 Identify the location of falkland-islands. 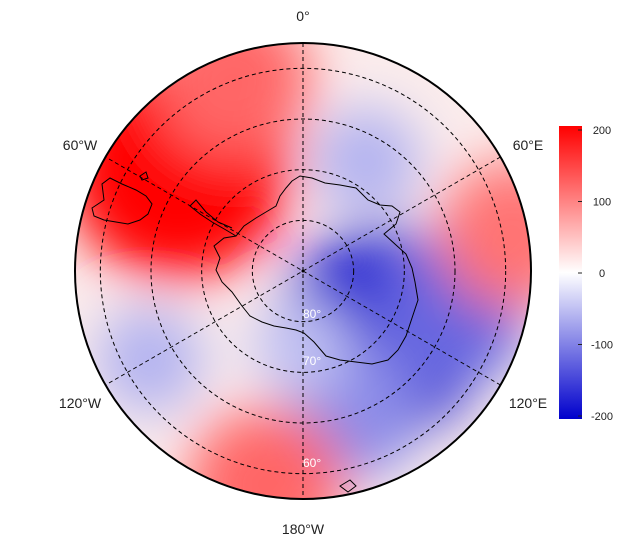
(144, 176).